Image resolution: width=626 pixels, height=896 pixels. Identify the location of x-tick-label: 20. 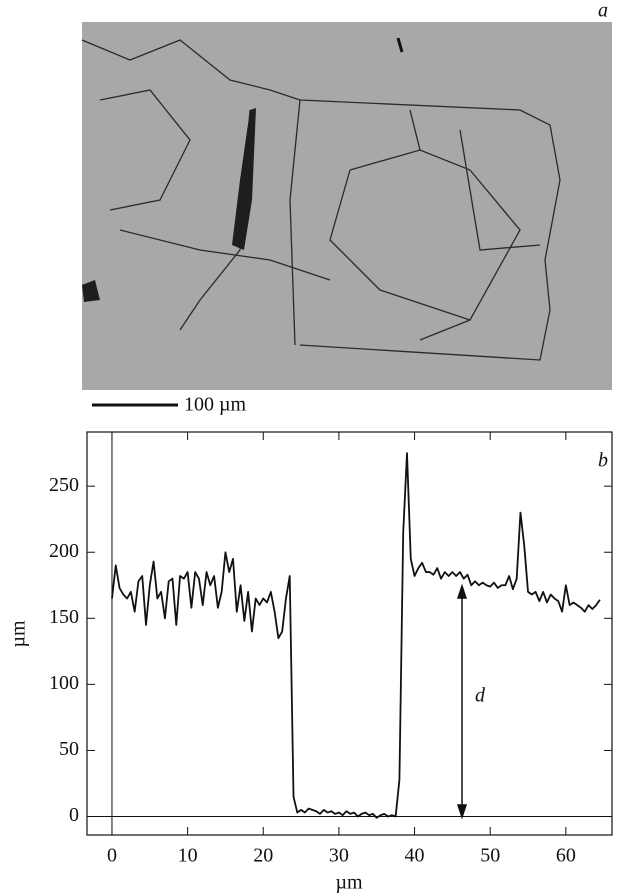
(263, 856).